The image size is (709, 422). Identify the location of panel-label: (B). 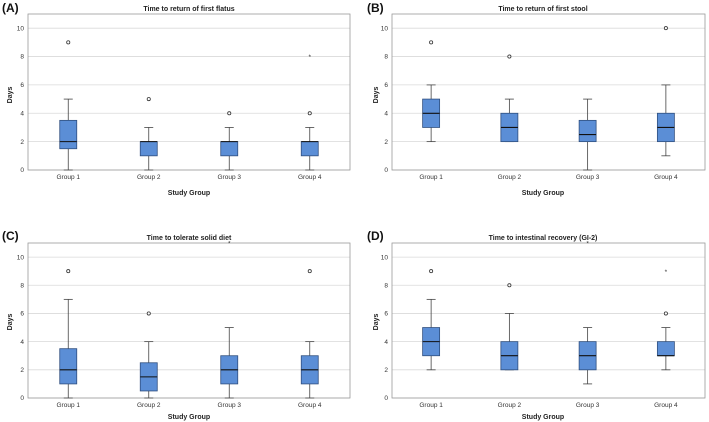
(375, 8).